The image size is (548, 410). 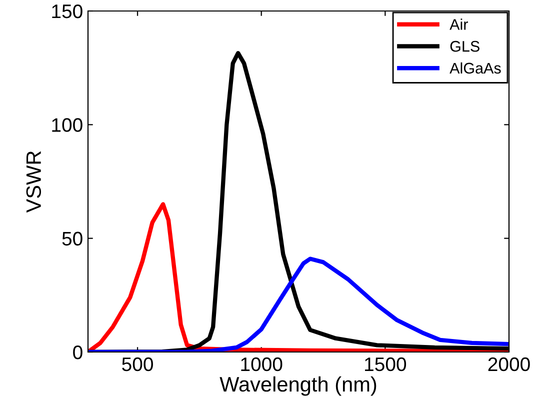 What do you see at coordinates (465, 46) in the screenshot?
I see `legend-label: GLS` at bounding box center [465, 46].